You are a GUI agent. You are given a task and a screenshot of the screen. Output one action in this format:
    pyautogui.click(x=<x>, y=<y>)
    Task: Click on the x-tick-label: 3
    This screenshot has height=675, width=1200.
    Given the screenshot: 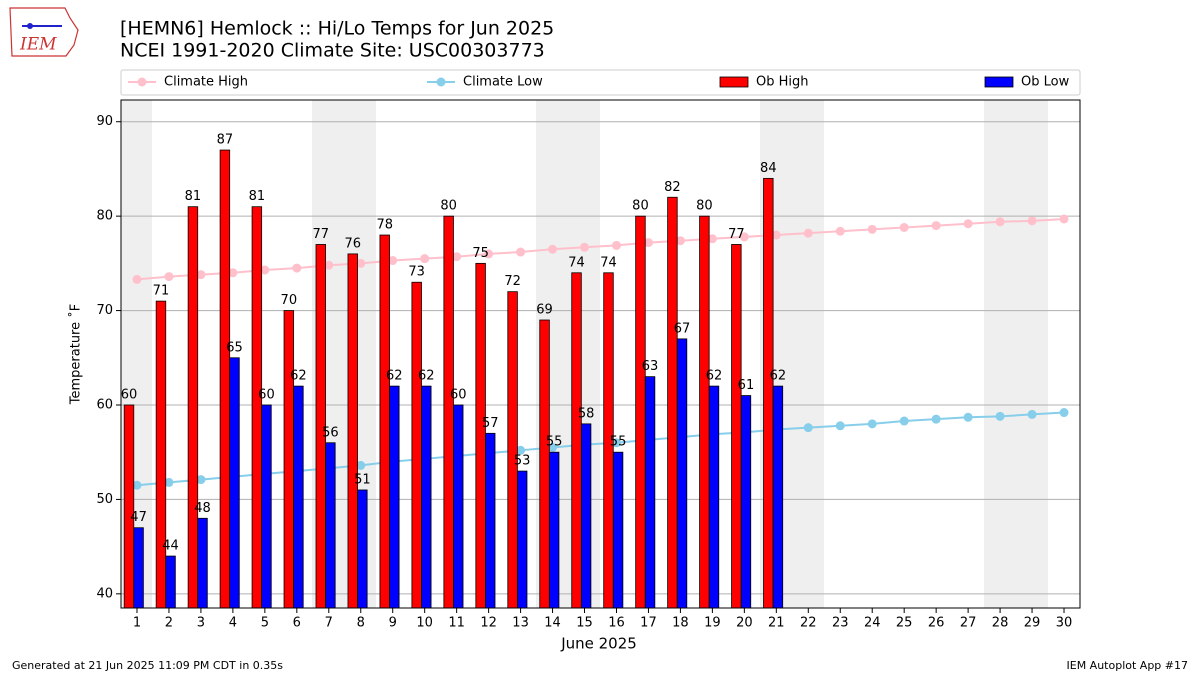 What is the action you would take?
    pyautogui.click(x=201, y=623)
    